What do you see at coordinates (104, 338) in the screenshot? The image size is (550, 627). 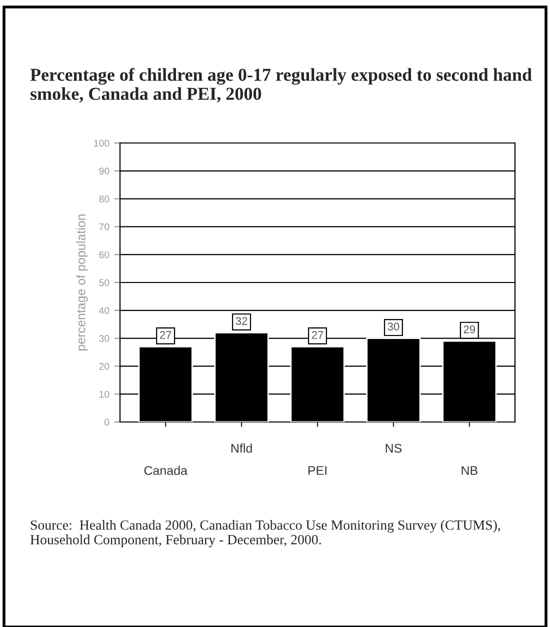 I see `y-tick-label: 30` at bounding box center [104, 338].